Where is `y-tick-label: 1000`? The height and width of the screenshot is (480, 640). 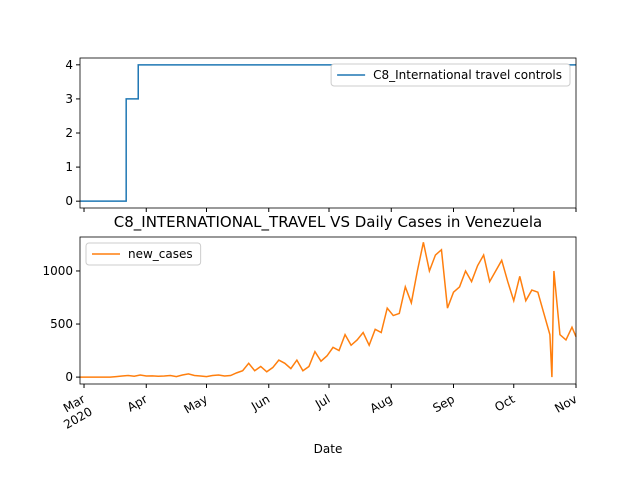 y-tick-label: 1000 is located at coordinates (57, 270).